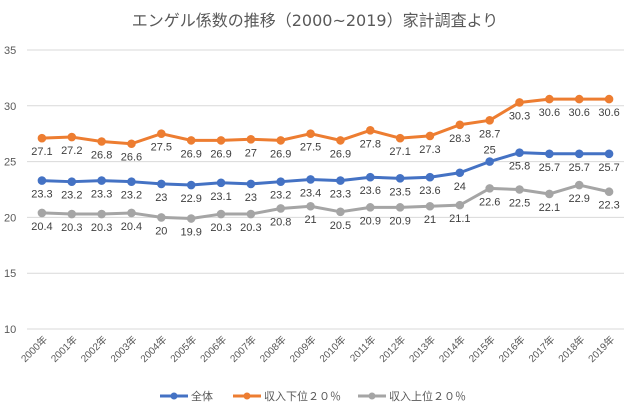 This screenshot has height=407, width=630. Describe the element at coordinates (315, 20) in the screenshot. I see `chart-title: エンゲル係数の推移（2000~2019）家計調査より` at that location.